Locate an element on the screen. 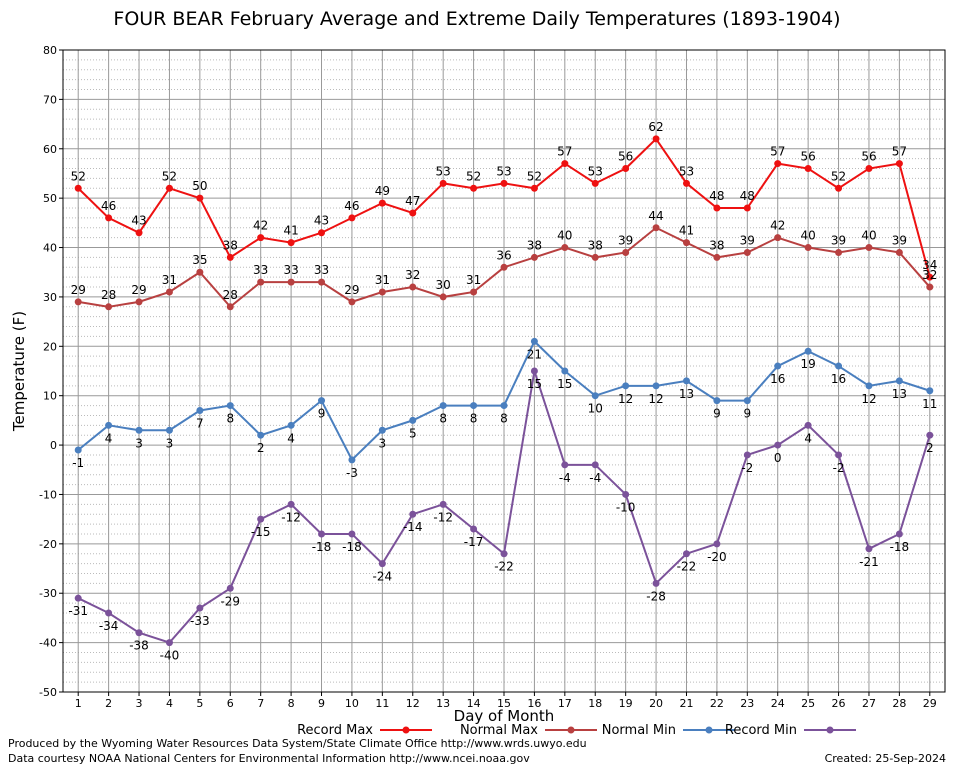 The image size is (954, 768). y-tick-label: -20 is located at coordinates (48, 544).